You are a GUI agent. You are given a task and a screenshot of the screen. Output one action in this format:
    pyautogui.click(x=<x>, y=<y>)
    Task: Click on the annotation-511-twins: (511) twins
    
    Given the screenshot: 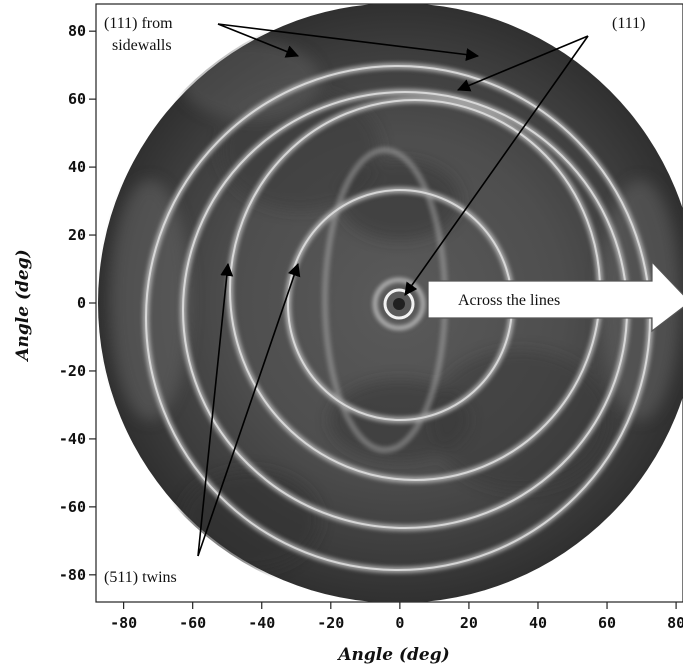 What is the action you would take?
    pyautogui.click(x=140, y=577)
    